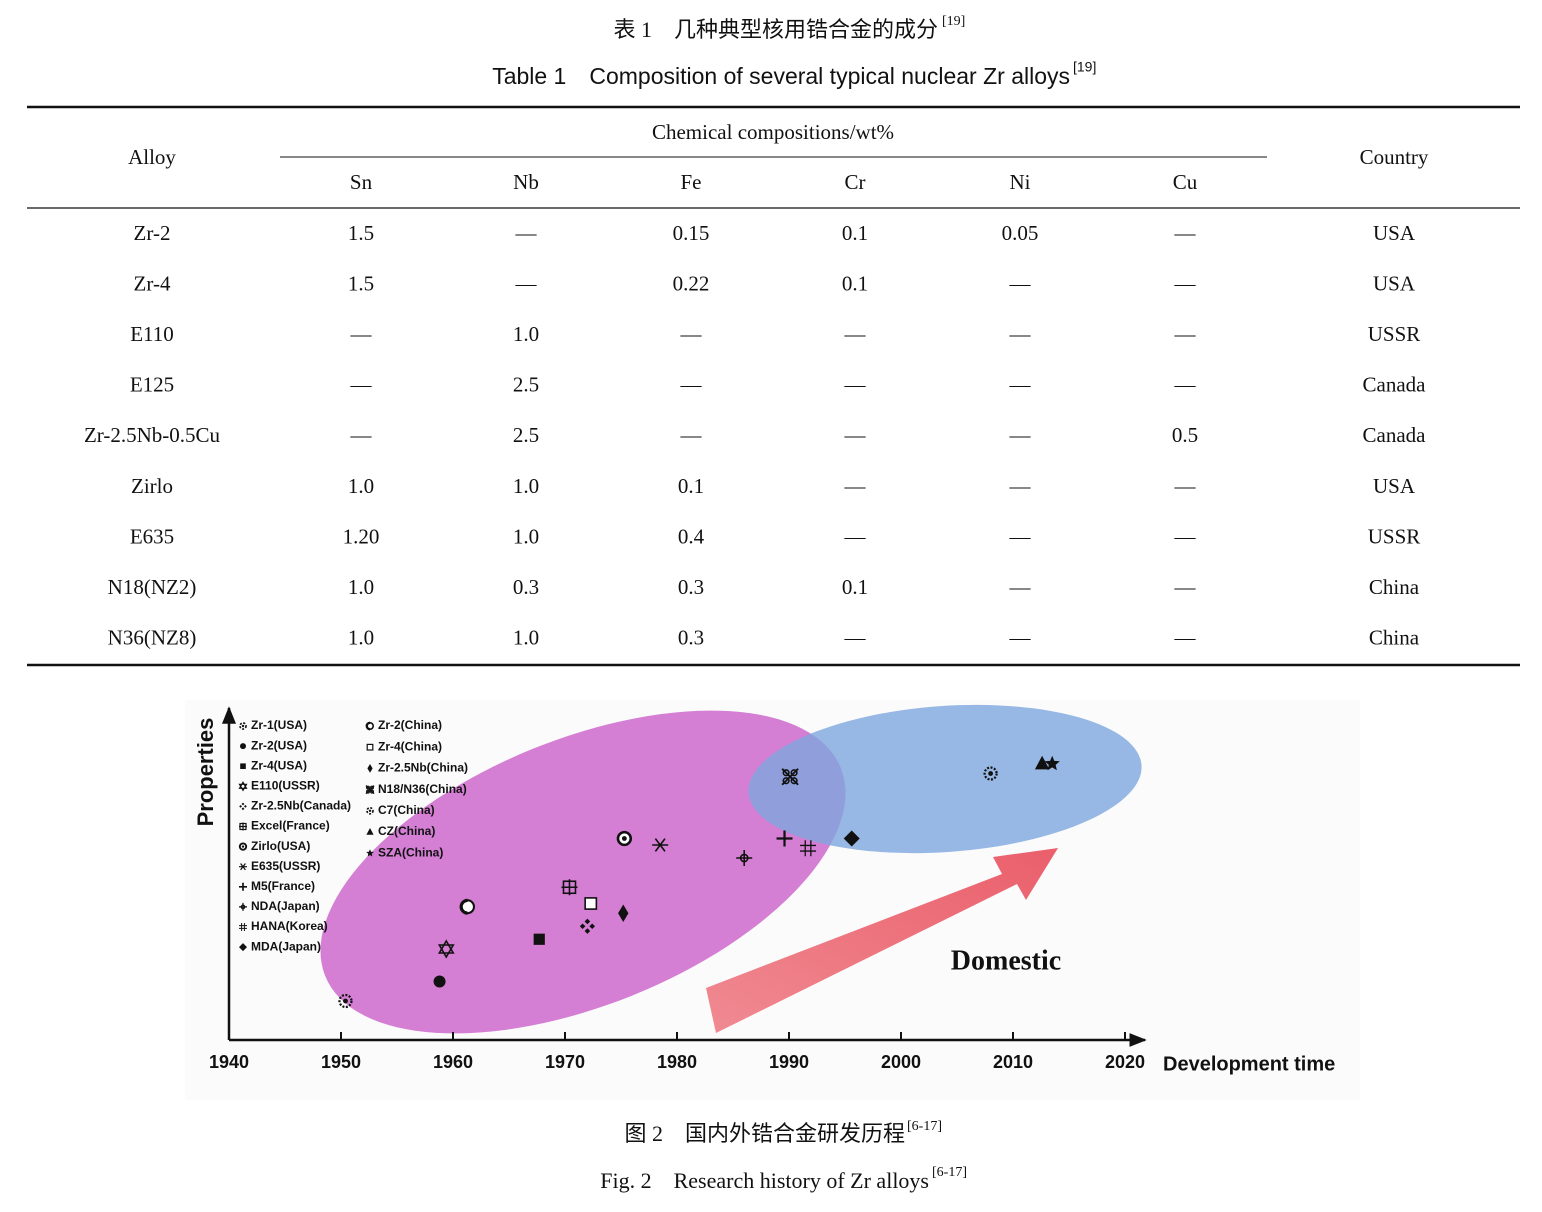  I want to click on table-header: Country, so click(1394, 157).